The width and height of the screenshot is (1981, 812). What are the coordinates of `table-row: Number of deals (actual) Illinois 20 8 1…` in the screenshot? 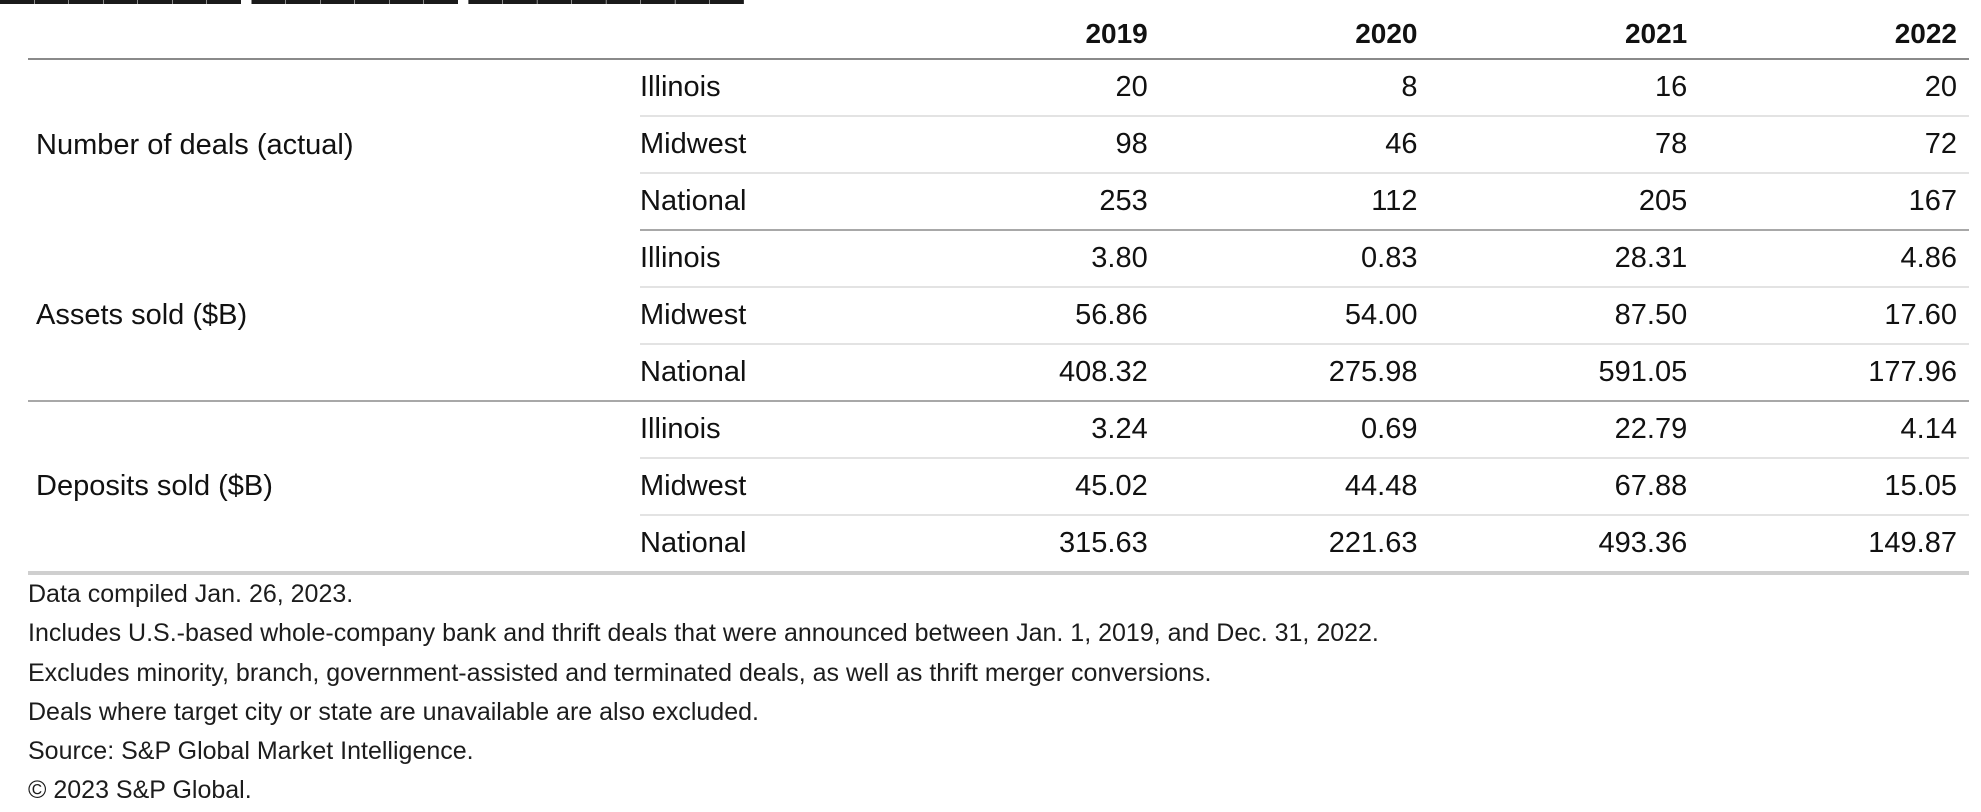 It's located at (998, 110).